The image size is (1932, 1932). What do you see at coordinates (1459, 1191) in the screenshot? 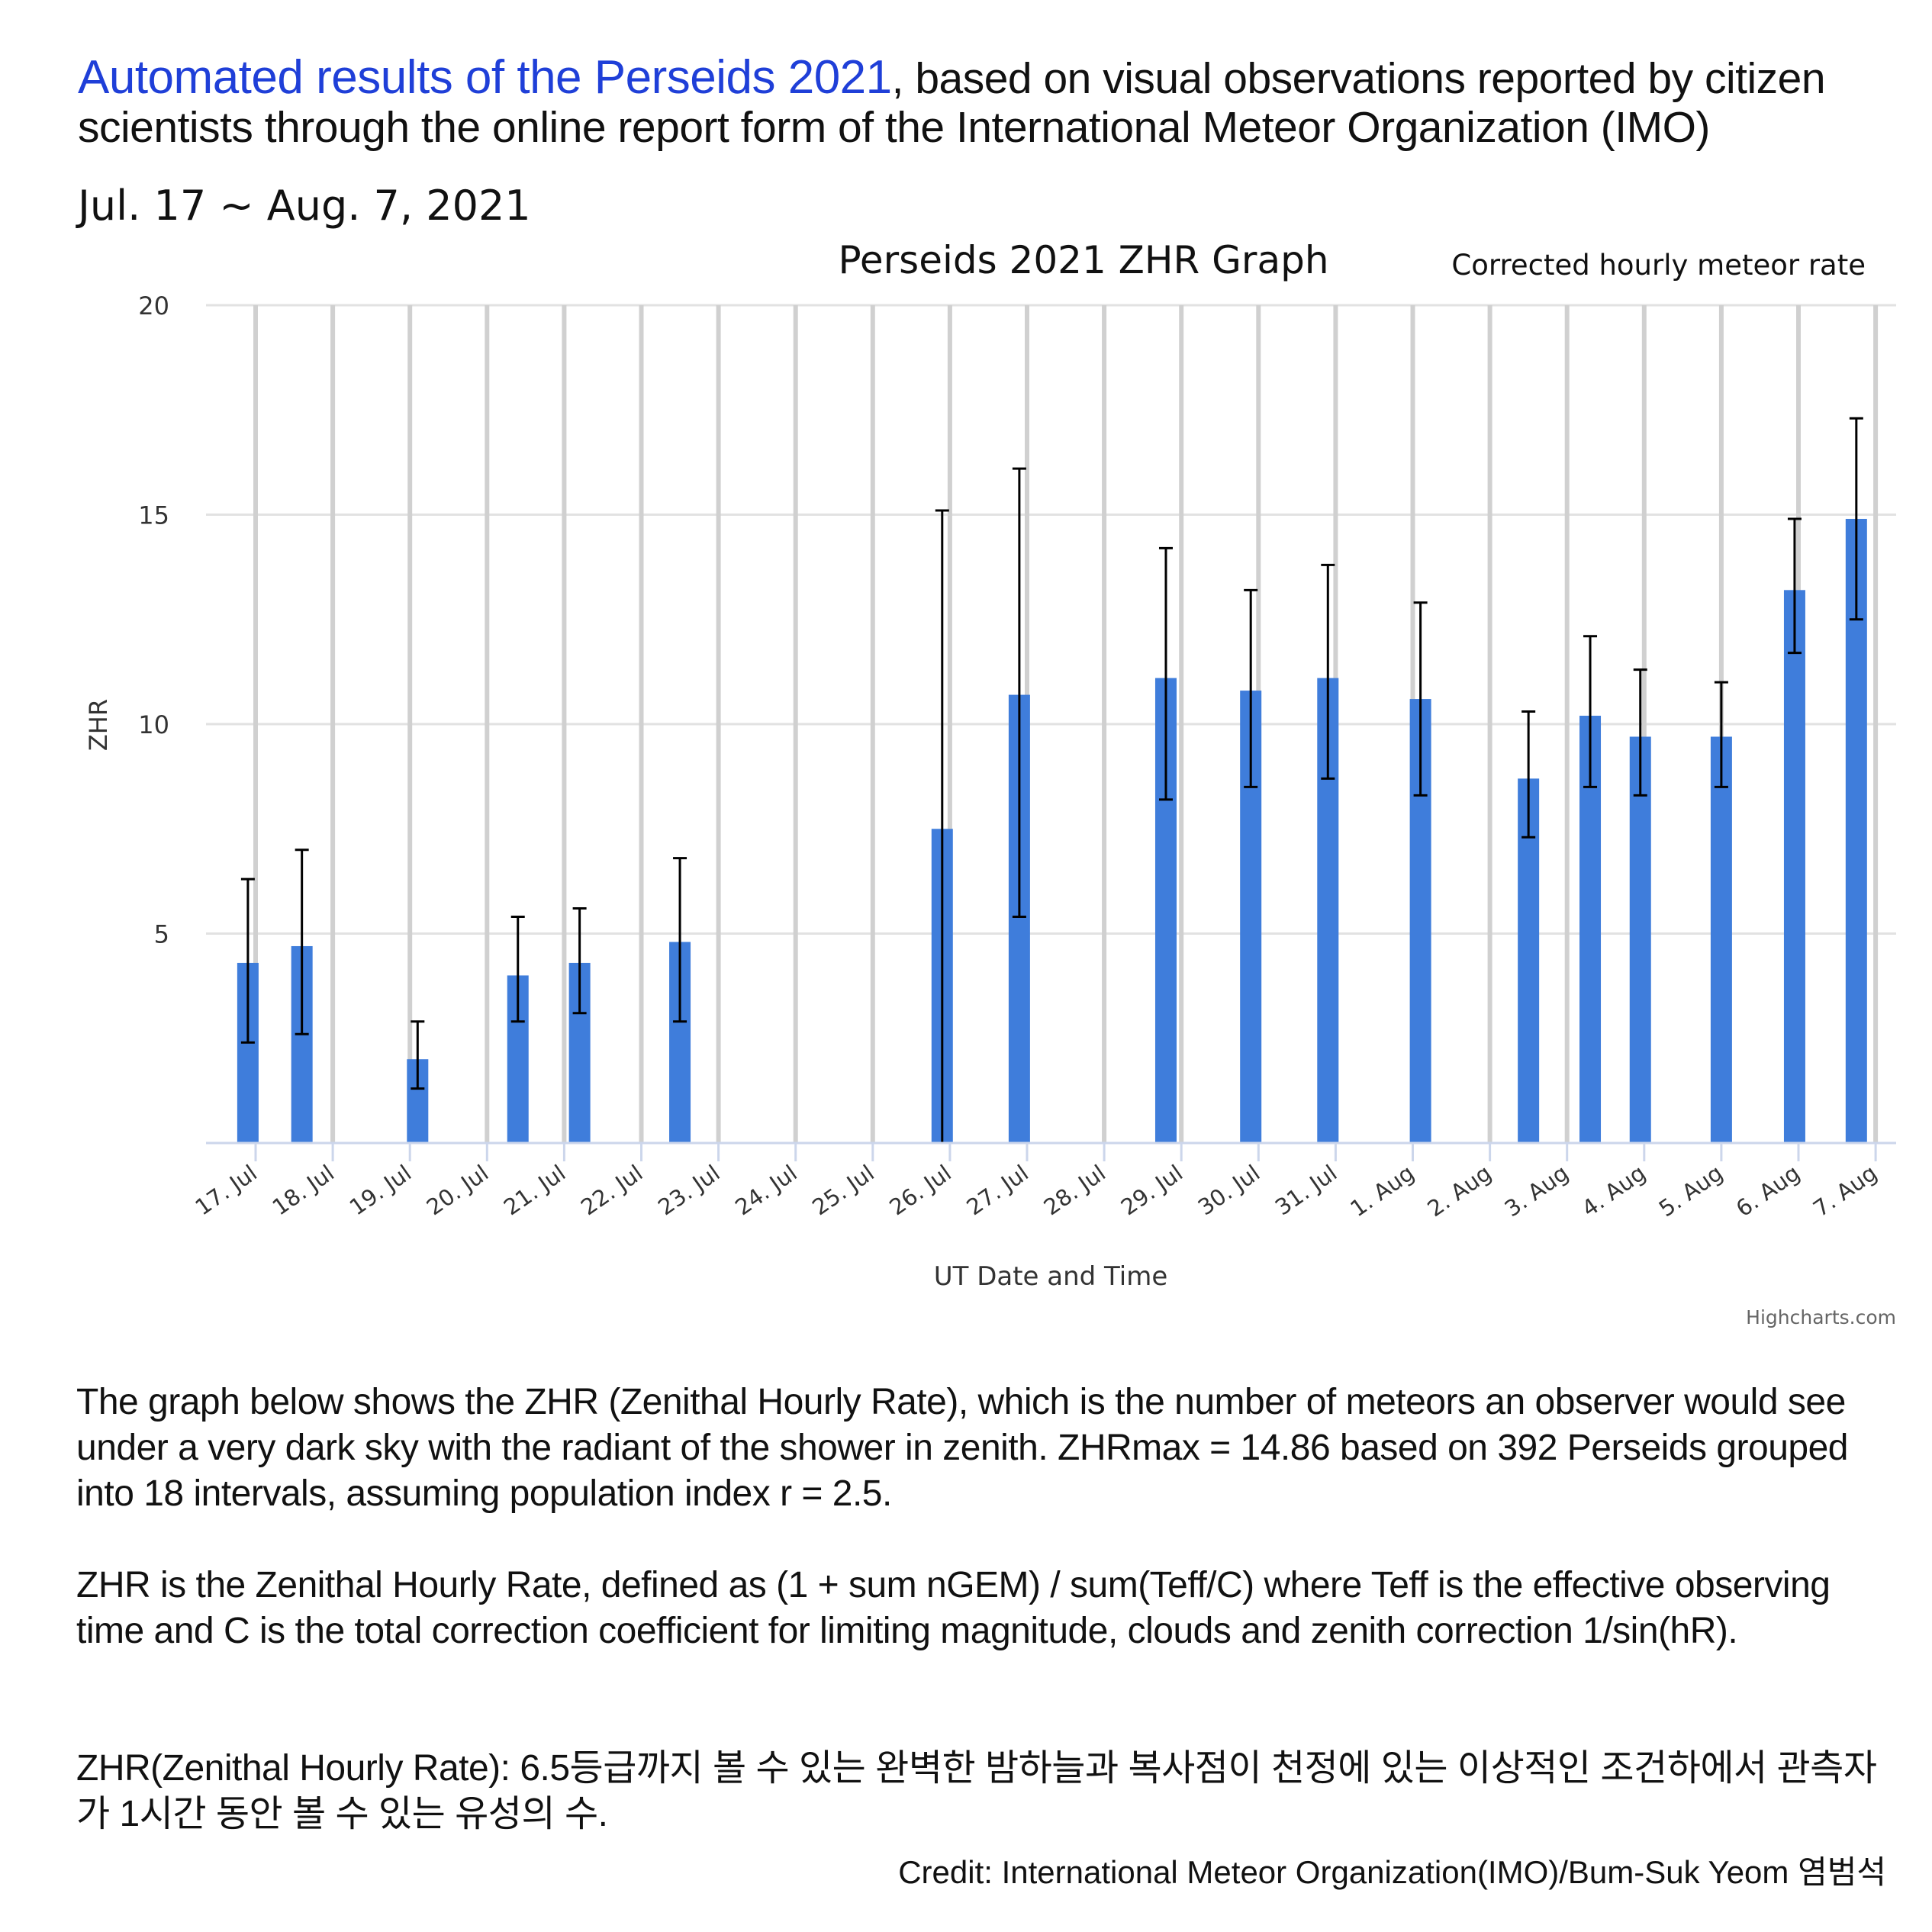
I see `x-tick-label: 2. Aug` at bounding box center [1459, 1191].